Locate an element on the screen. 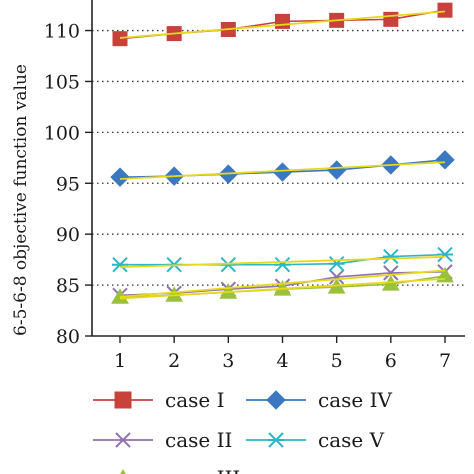 This screenshot has width=474, height=474. x-tick-label: 4 is located at coordinates (282, 361).